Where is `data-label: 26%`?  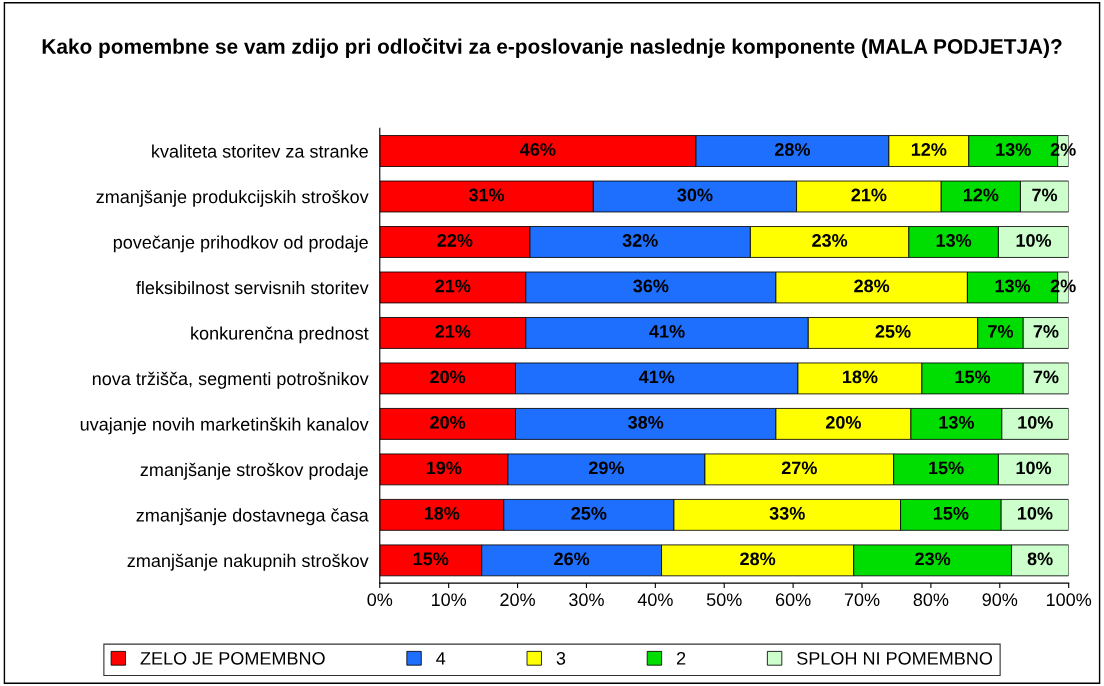
data-label: 26% is located at coordinates (572, 559).